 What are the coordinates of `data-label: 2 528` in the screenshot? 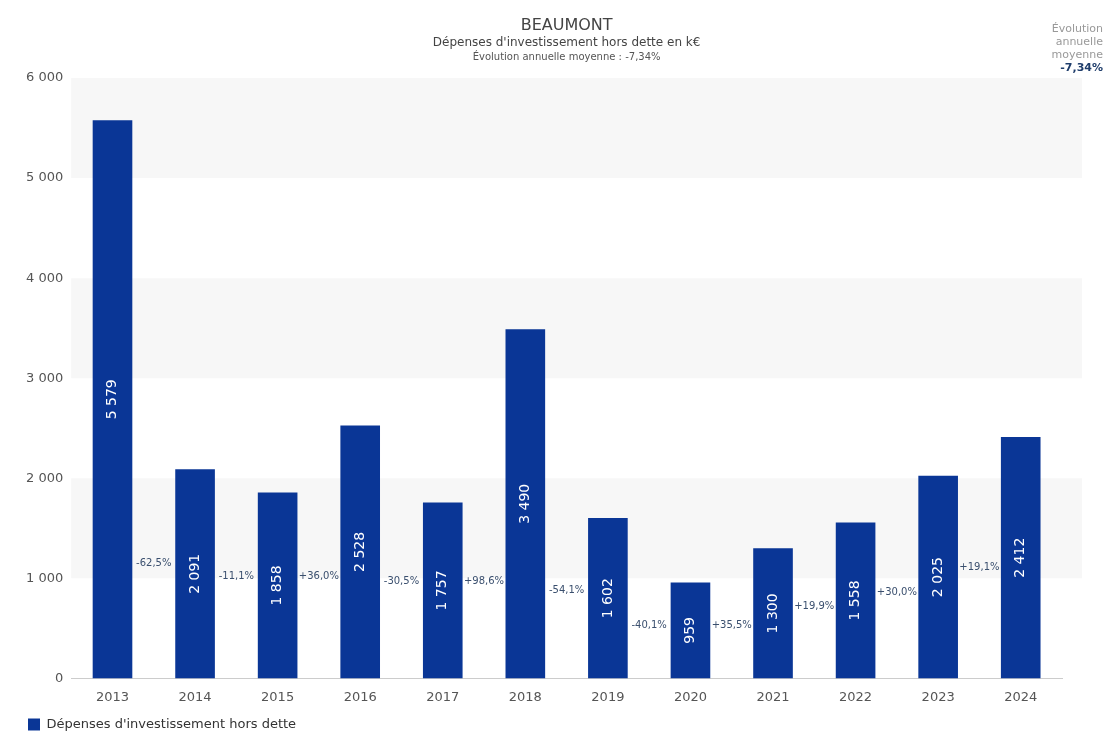 It's located at (358, 551).